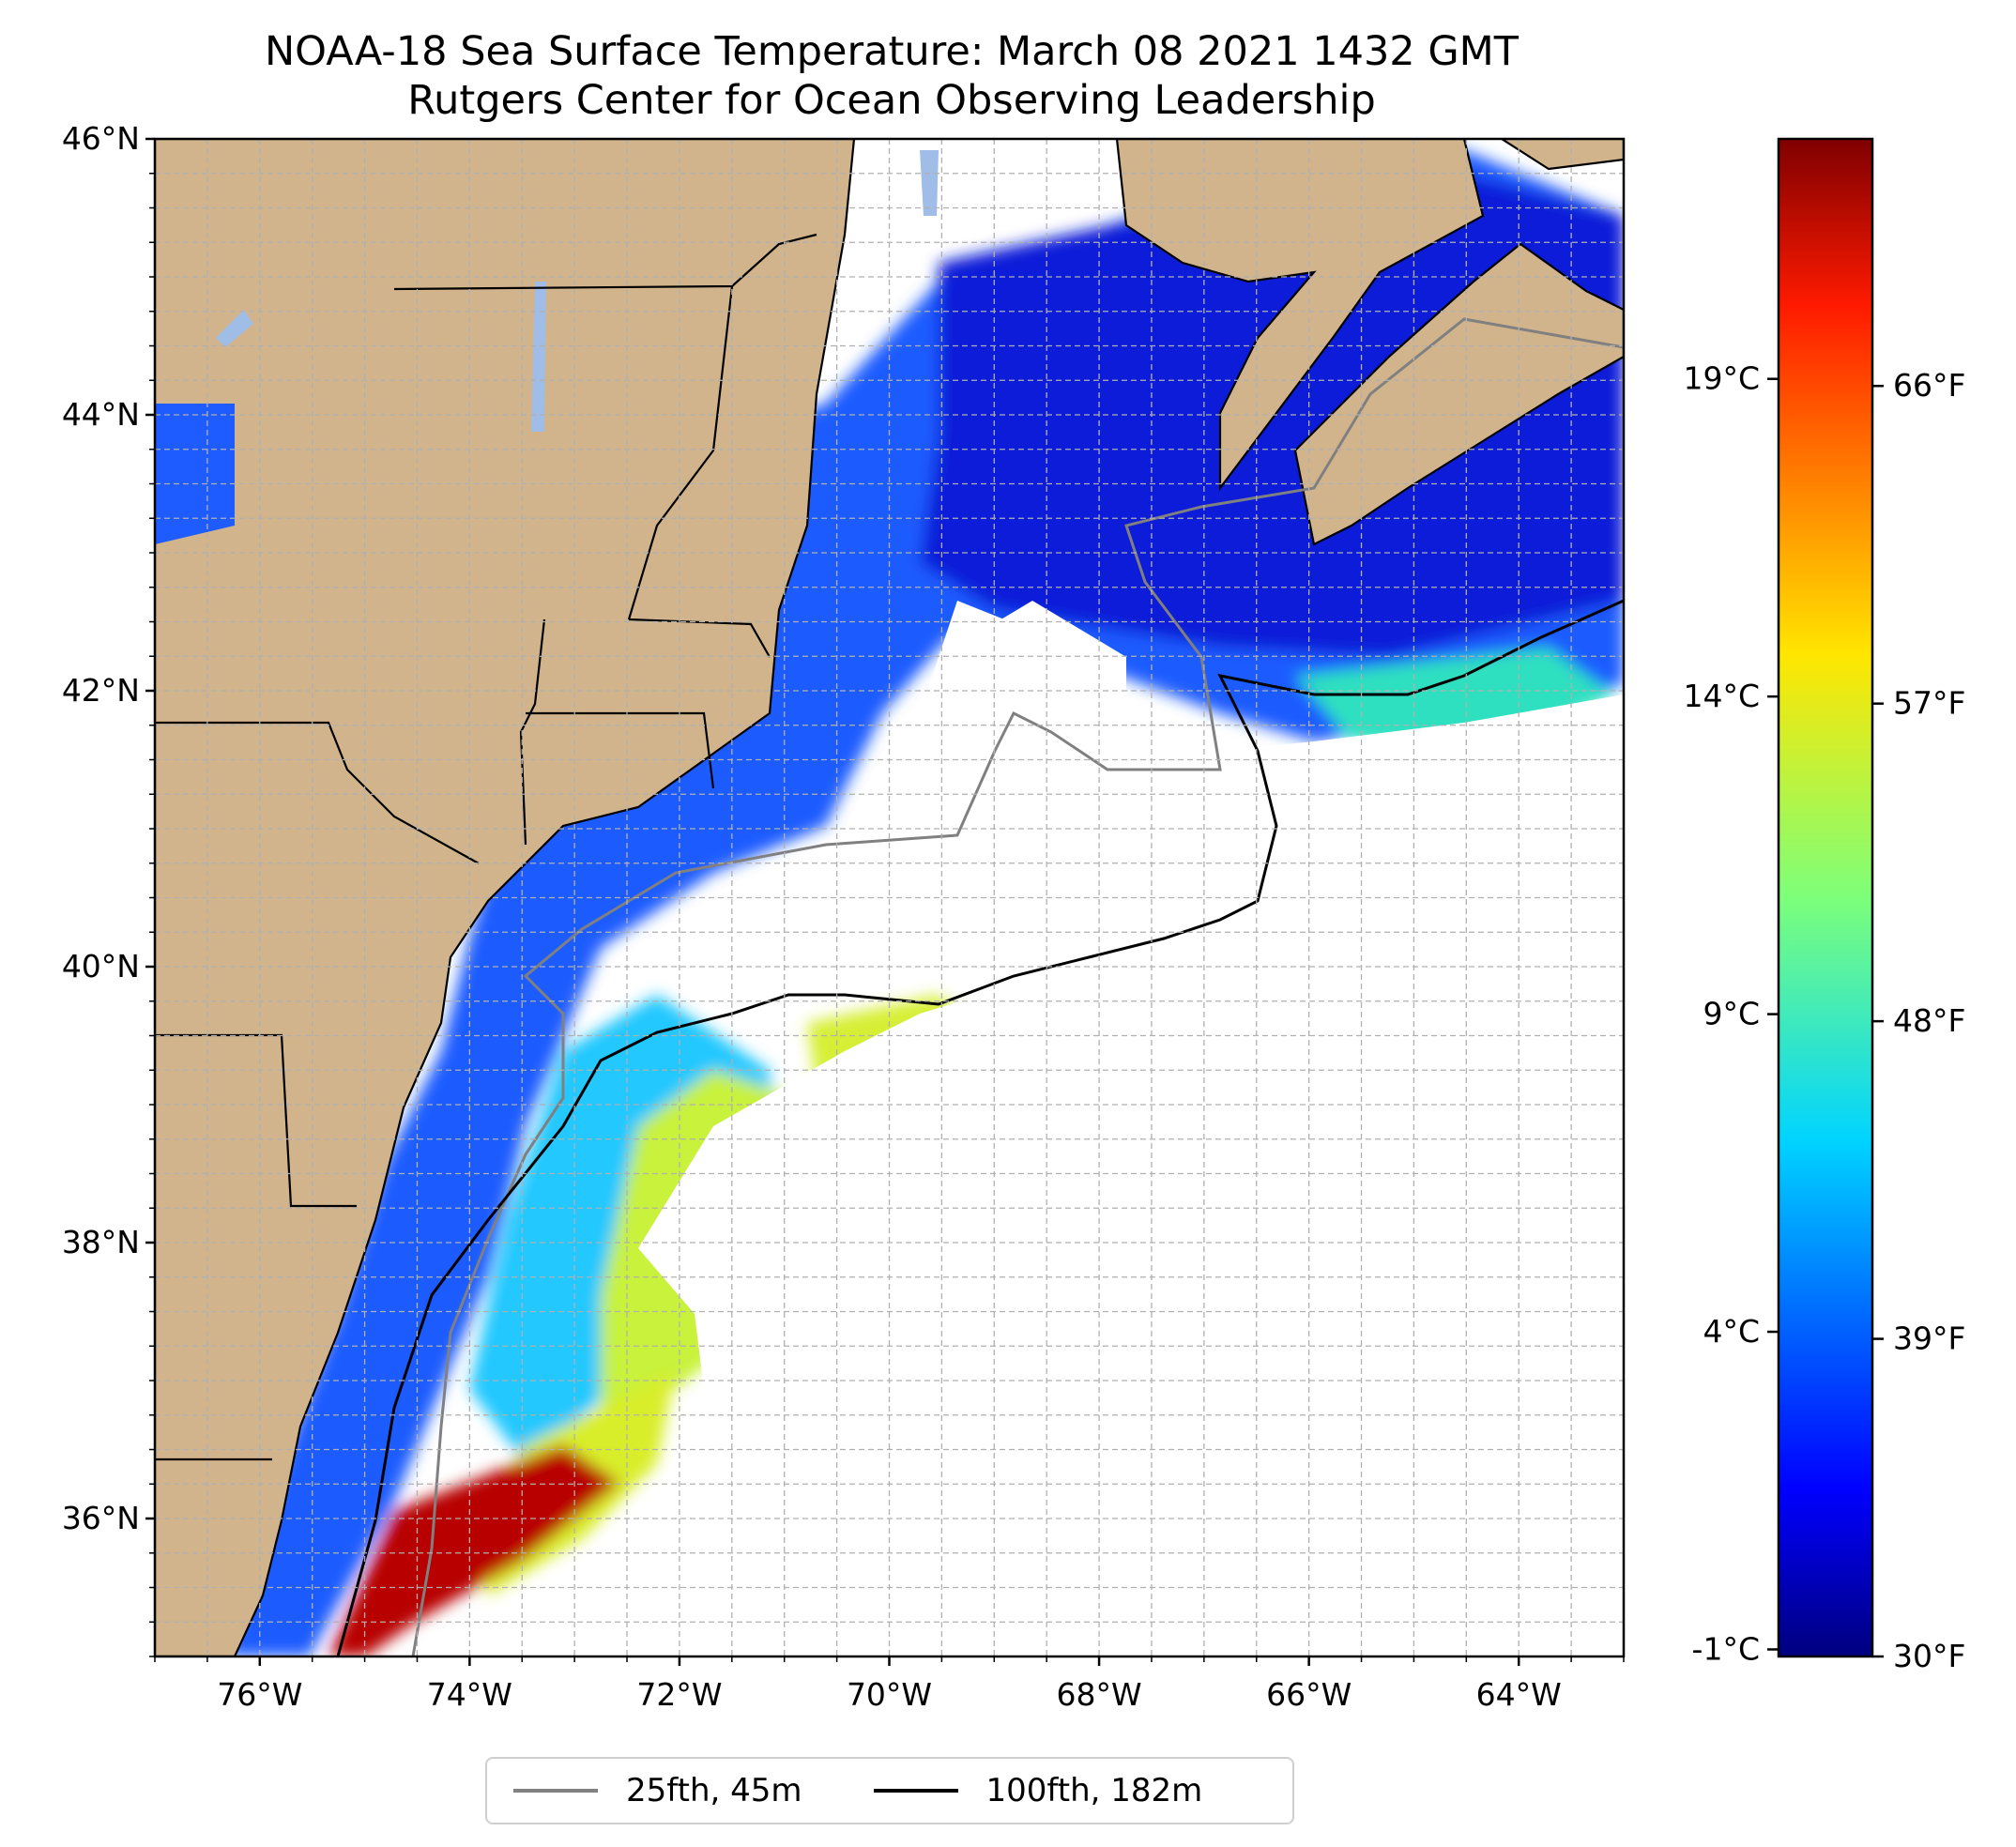  I want to click on map-legend: 25fth, 45m 100fth, 182m, so click(889, 1790).